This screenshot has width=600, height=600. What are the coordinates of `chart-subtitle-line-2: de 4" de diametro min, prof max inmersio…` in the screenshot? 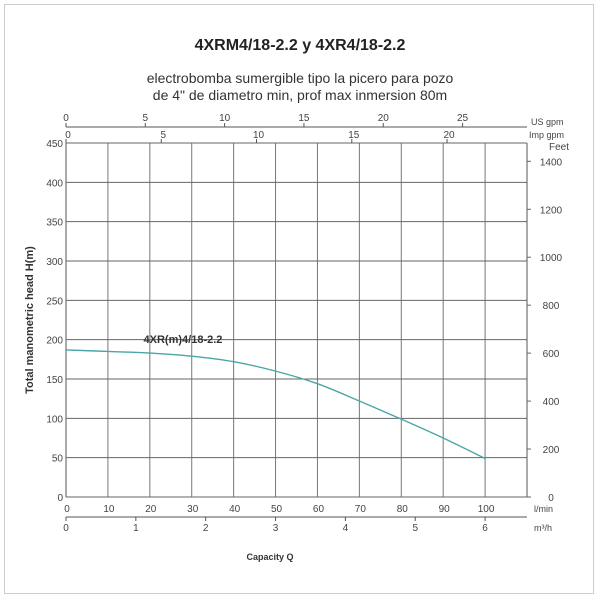 It's located at (300, 95).